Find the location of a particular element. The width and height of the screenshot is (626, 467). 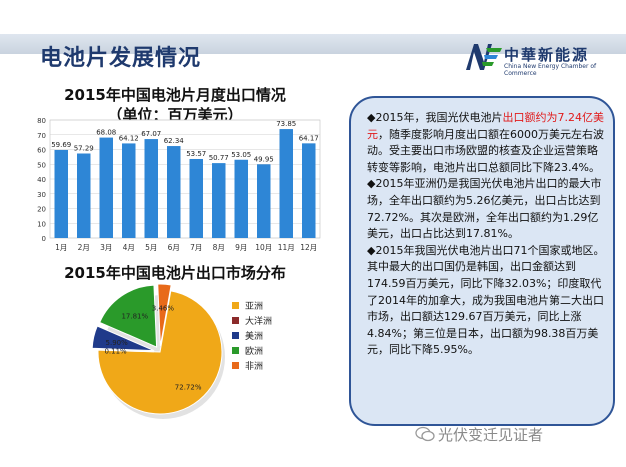

pie-data-label: 5.90% is located at coordinates (117, 343).